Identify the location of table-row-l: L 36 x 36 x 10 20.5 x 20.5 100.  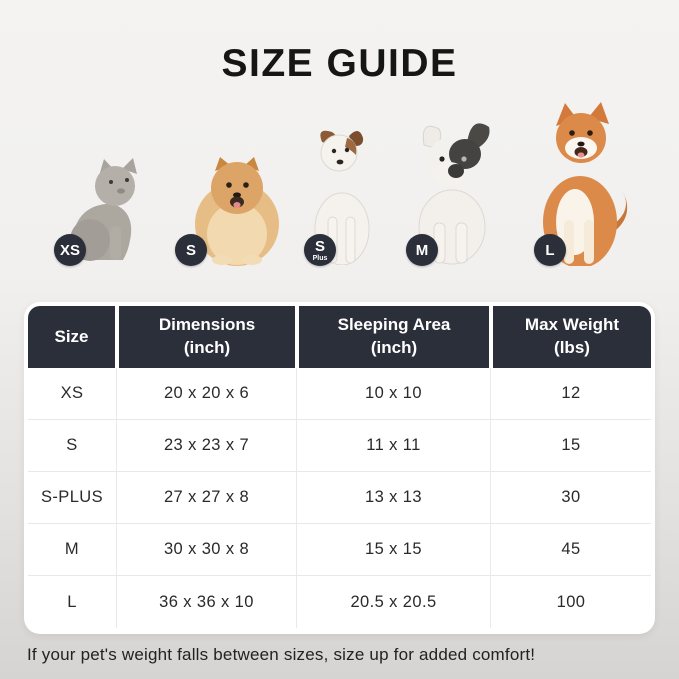
(339, 602).